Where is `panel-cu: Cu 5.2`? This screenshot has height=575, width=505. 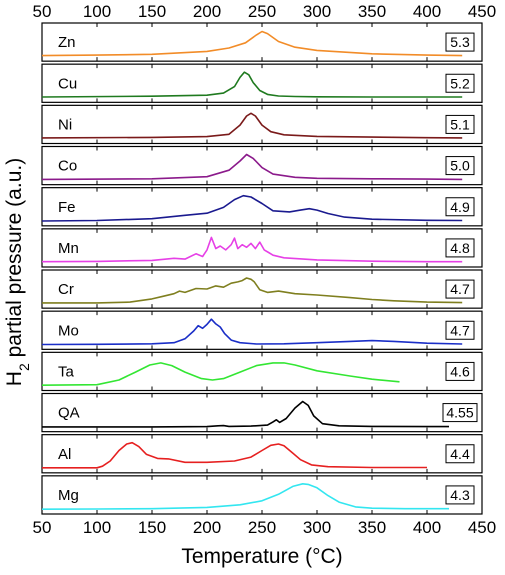 panel-cu: Cu 5.2 is located at coordinates (262, 83).